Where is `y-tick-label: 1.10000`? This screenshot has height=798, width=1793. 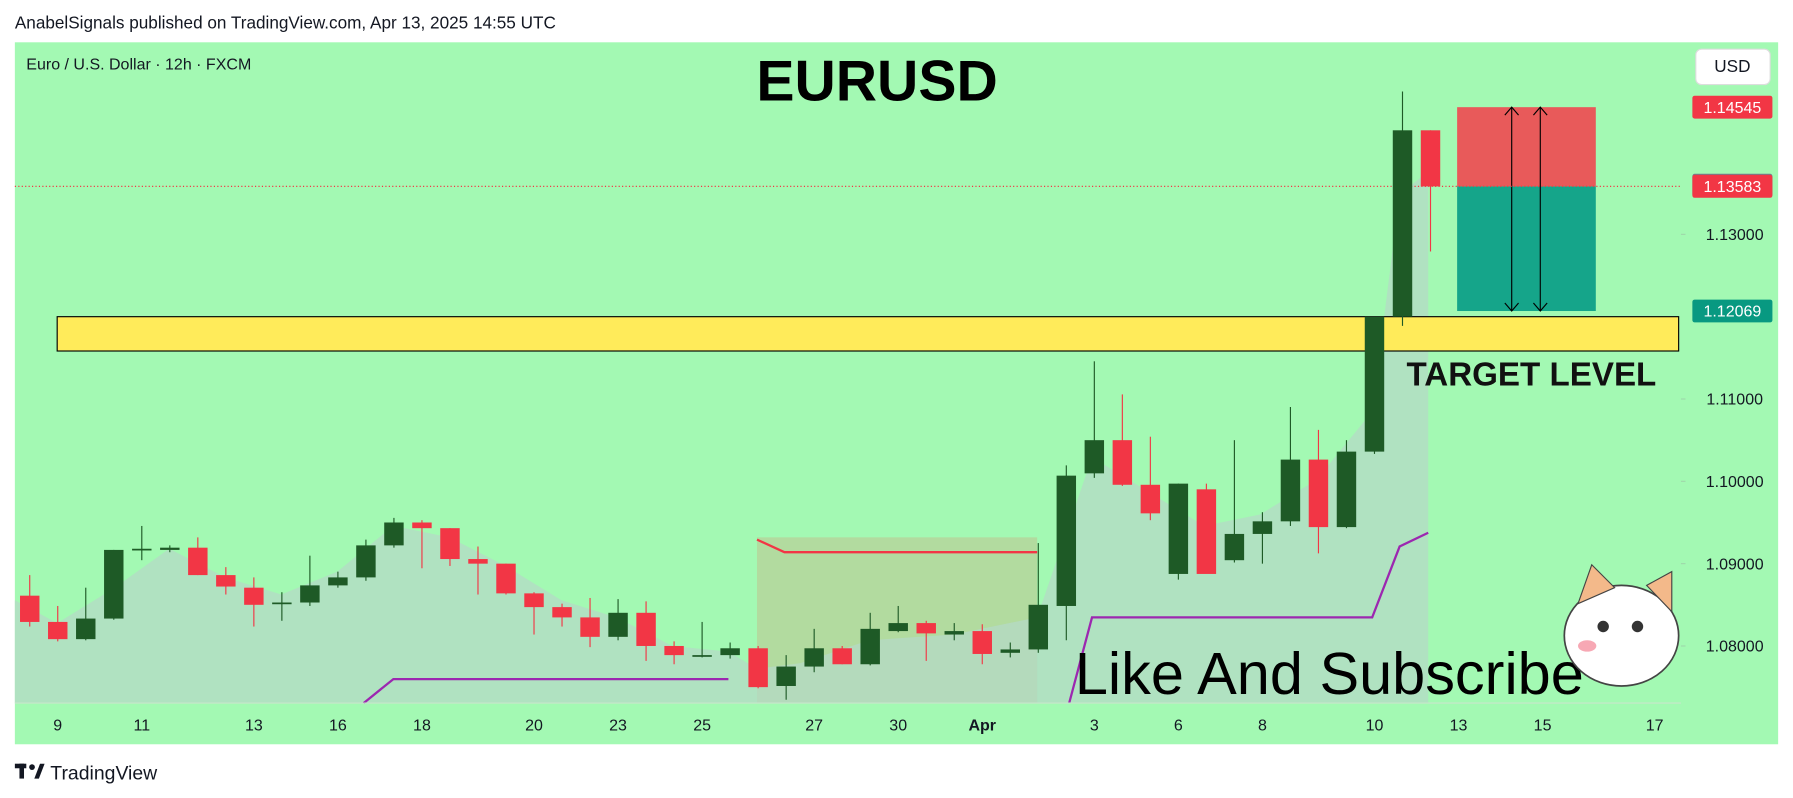
y-tick-label: 1.10000 is located at coordinates (1735, 482).